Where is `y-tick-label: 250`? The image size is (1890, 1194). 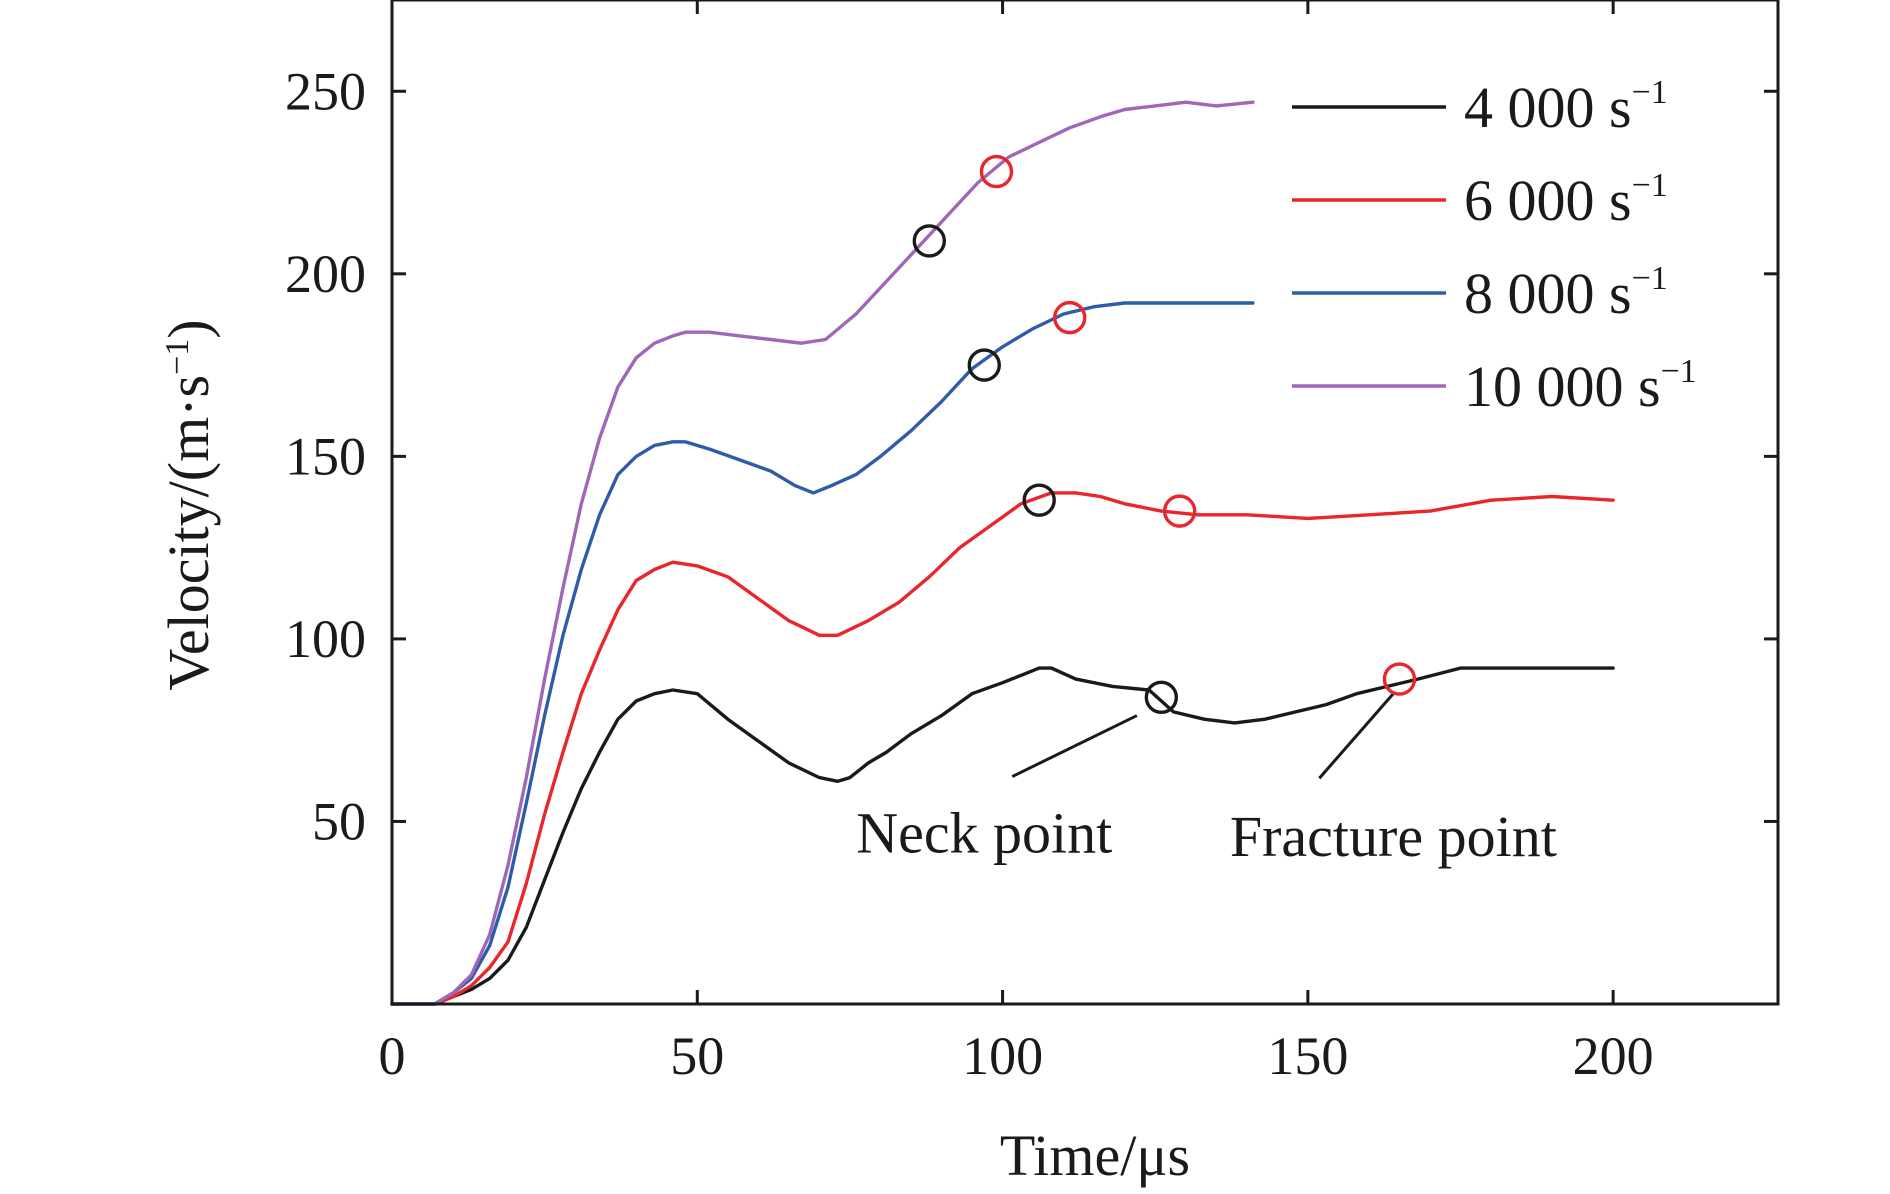 y-tick-label: 250 is located at coordinates (325, 91).